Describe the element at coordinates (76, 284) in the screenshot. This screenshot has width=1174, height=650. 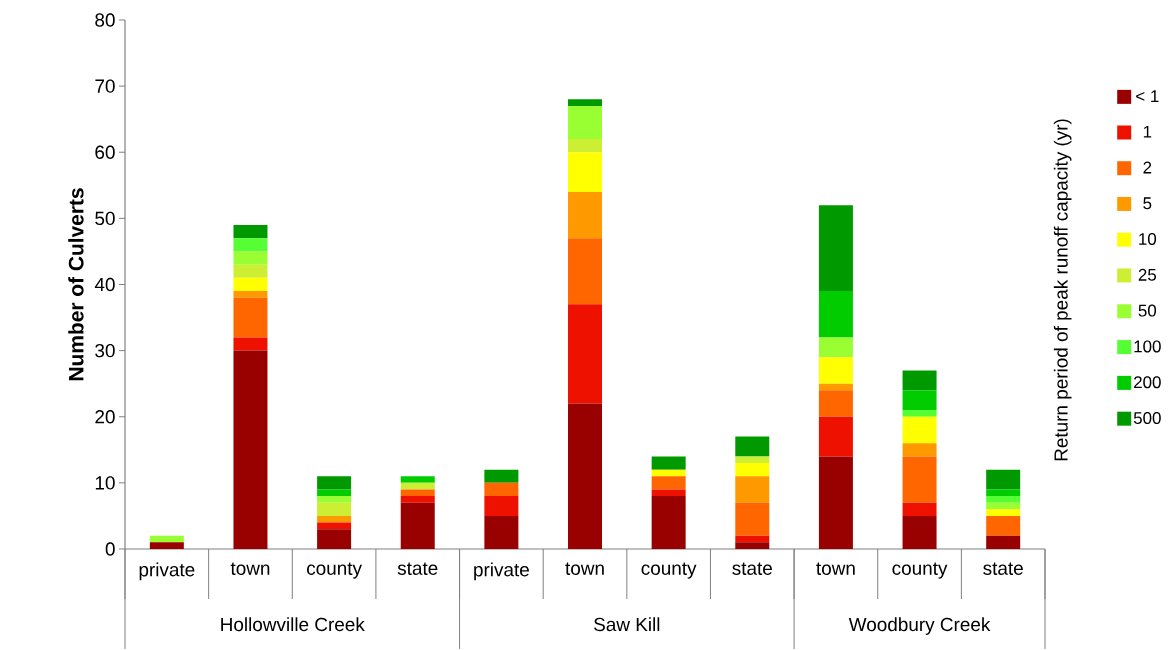
I see `y-axis-title: Number of Culverts` at that location.